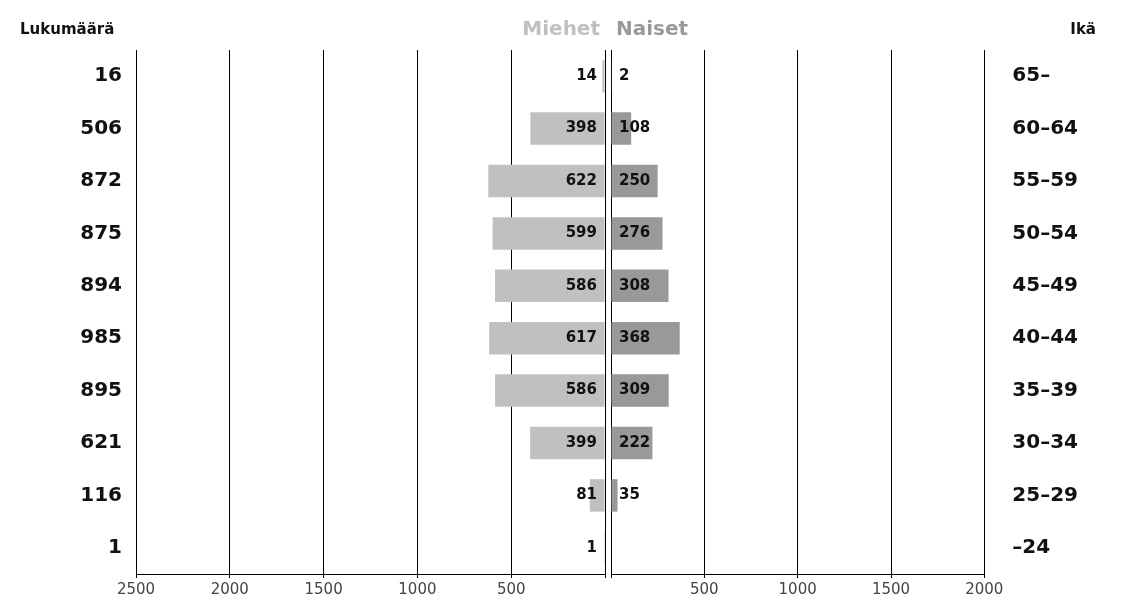 This screenshot has height=616, width=1121. I want to click on y-tick-label: 40–44, so click(1045, 336).